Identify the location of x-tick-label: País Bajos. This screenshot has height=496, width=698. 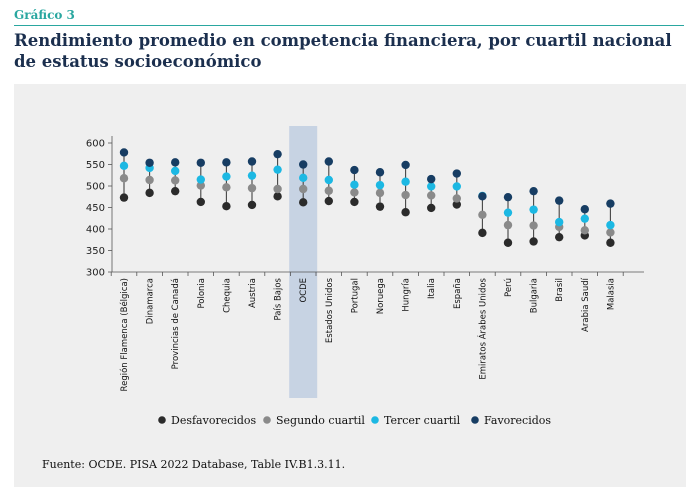
(279, 298).